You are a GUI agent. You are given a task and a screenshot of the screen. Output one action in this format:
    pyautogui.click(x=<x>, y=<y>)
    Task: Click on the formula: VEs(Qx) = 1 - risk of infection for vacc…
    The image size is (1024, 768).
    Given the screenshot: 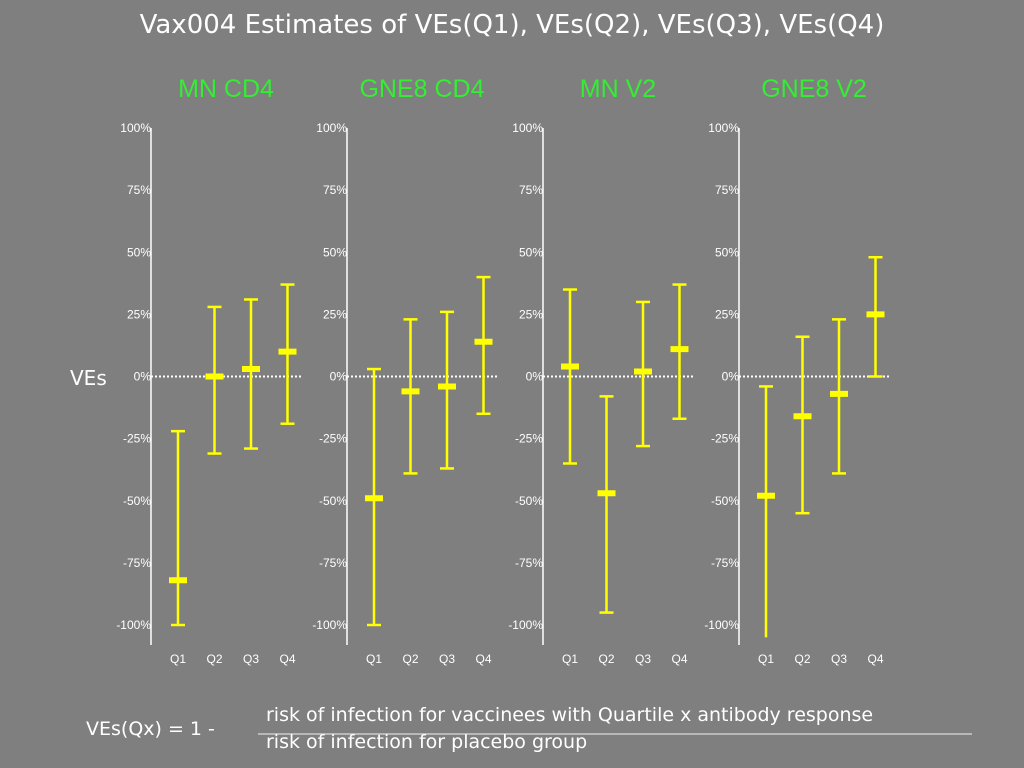 What is the action you would take?
    pyautogui.click(x=512, y=734)
    